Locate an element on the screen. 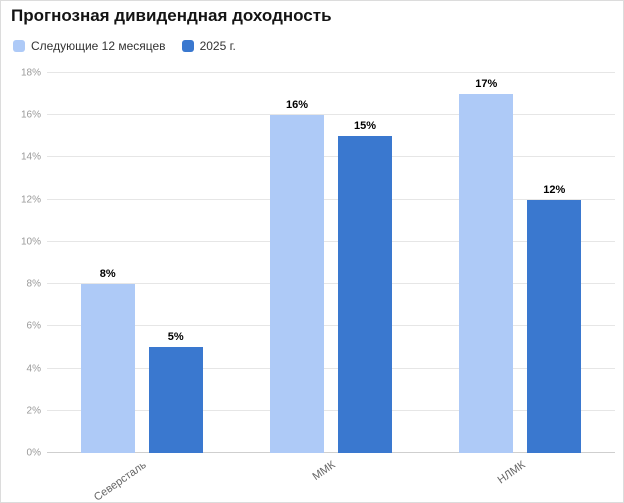 The width and height of the screenshot is (624, 503). y-tick-label: 0% is located at coordinates (33, 453).